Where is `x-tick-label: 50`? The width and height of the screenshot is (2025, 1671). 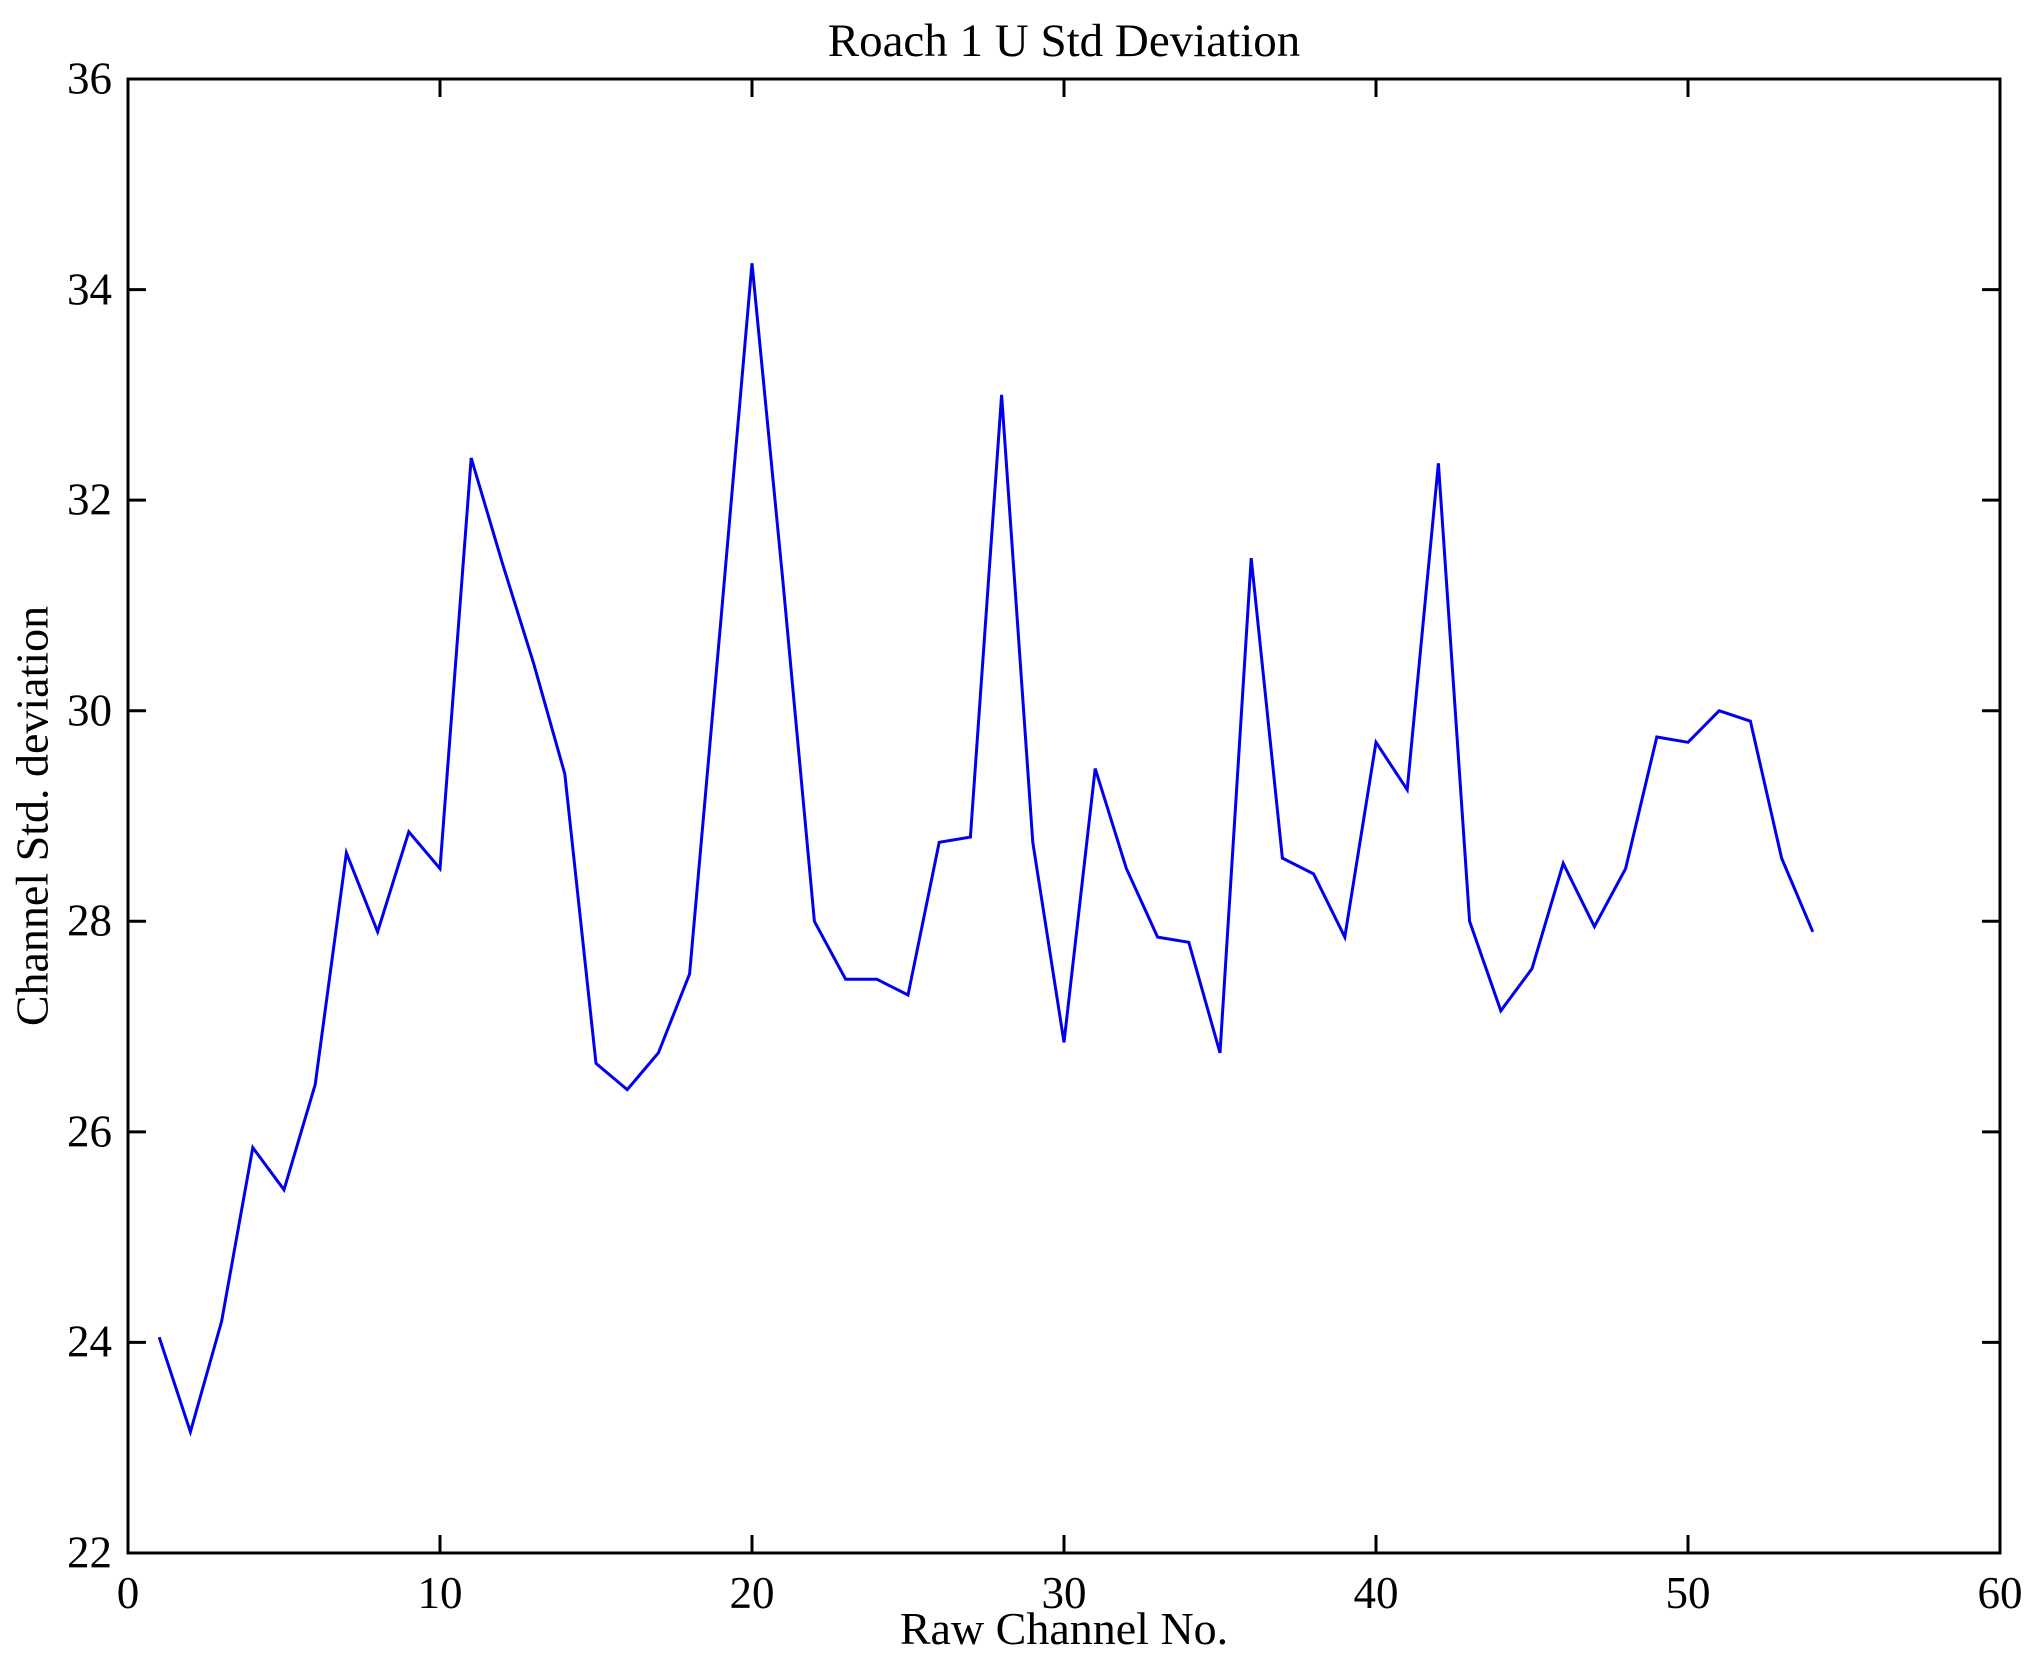
x-tick-label: 50 is located at coordinates (1688, 1593).